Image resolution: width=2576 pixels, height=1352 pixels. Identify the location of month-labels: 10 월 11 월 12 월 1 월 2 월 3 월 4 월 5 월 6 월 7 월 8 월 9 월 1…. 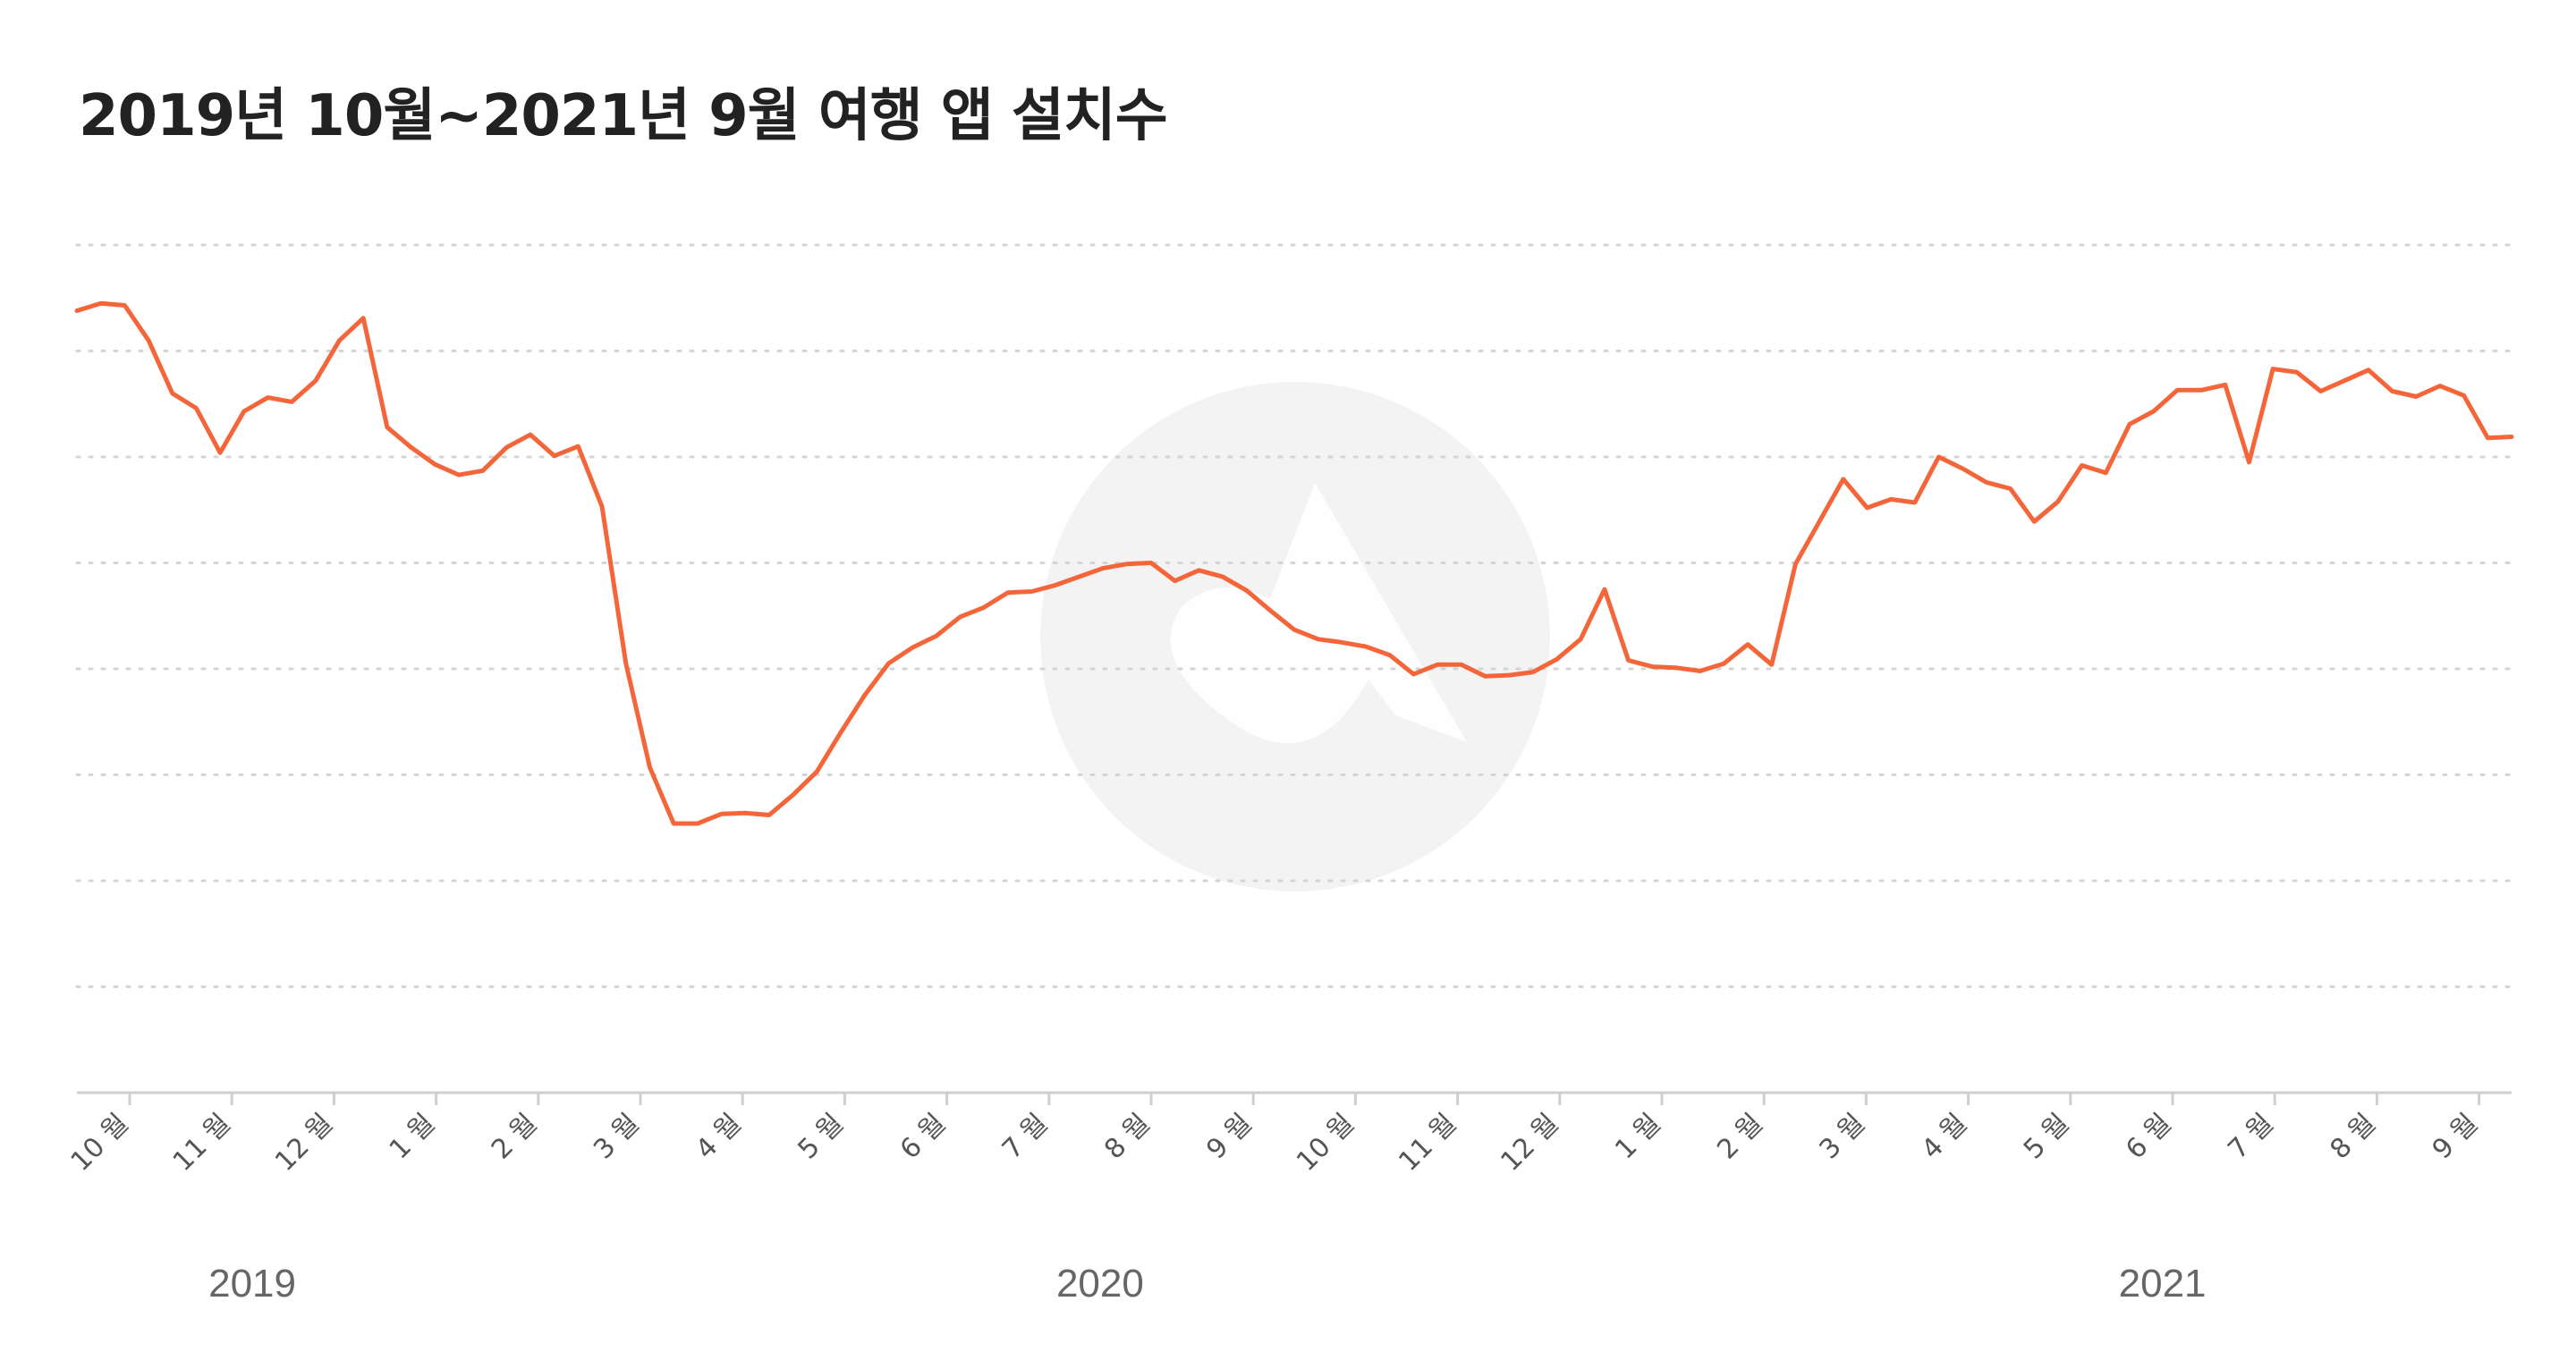
(1275, 1143).